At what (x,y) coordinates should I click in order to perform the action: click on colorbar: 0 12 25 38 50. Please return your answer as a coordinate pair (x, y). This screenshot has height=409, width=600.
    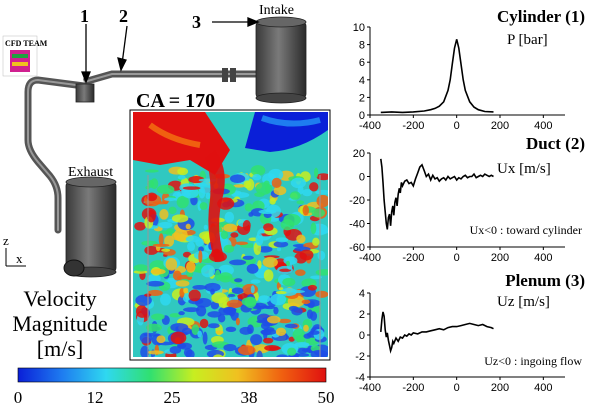
    Looking at the image, I should click on (174, 387).